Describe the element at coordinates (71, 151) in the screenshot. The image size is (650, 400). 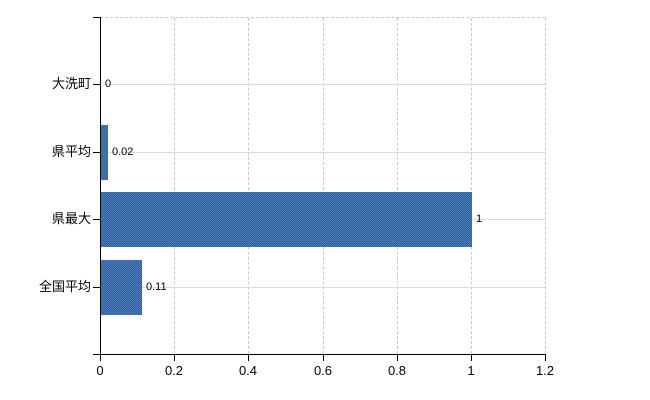
I see `category-label: 県平均` at that location.